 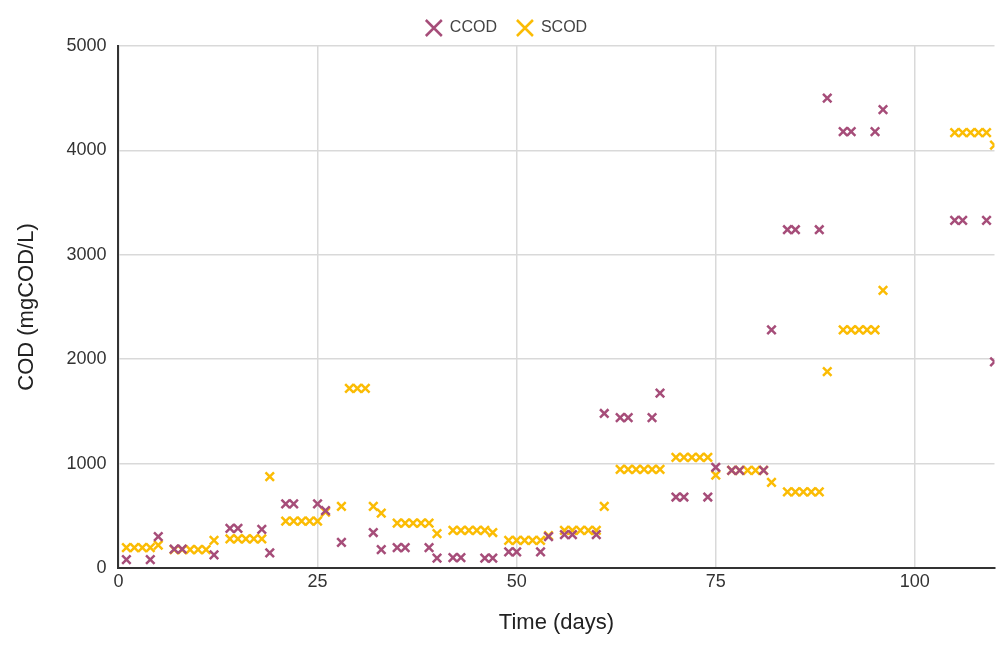 I want to click on y-tick-label: 3000, so click(x=86, y=253).